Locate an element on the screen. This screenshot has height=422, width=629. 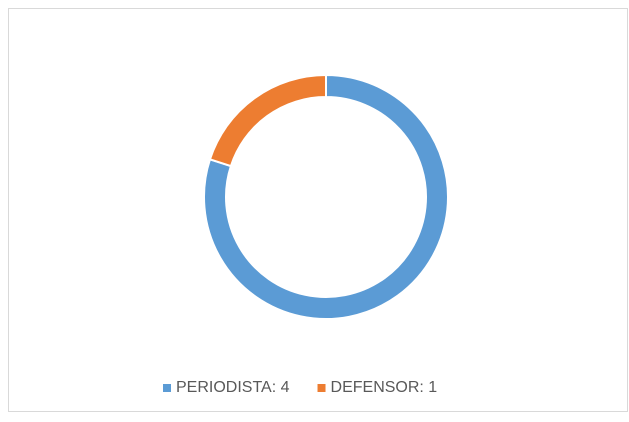
legend-label: DEFENSOR: 1 is located at coordinates (384, 387).